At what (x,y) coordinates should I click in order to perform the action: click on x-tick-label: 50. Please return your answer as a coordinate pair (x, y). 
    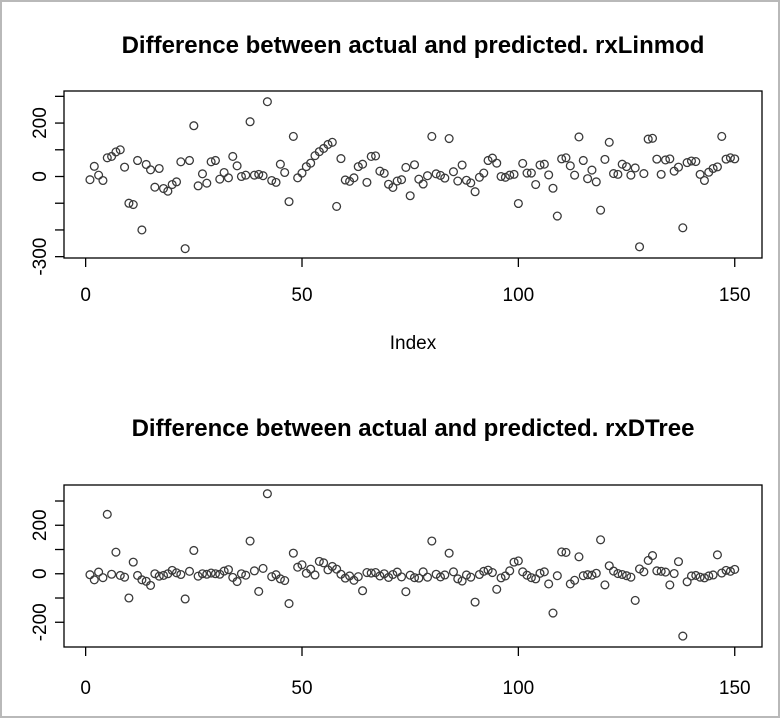
    Looking at the image, I should click on (301, 688).